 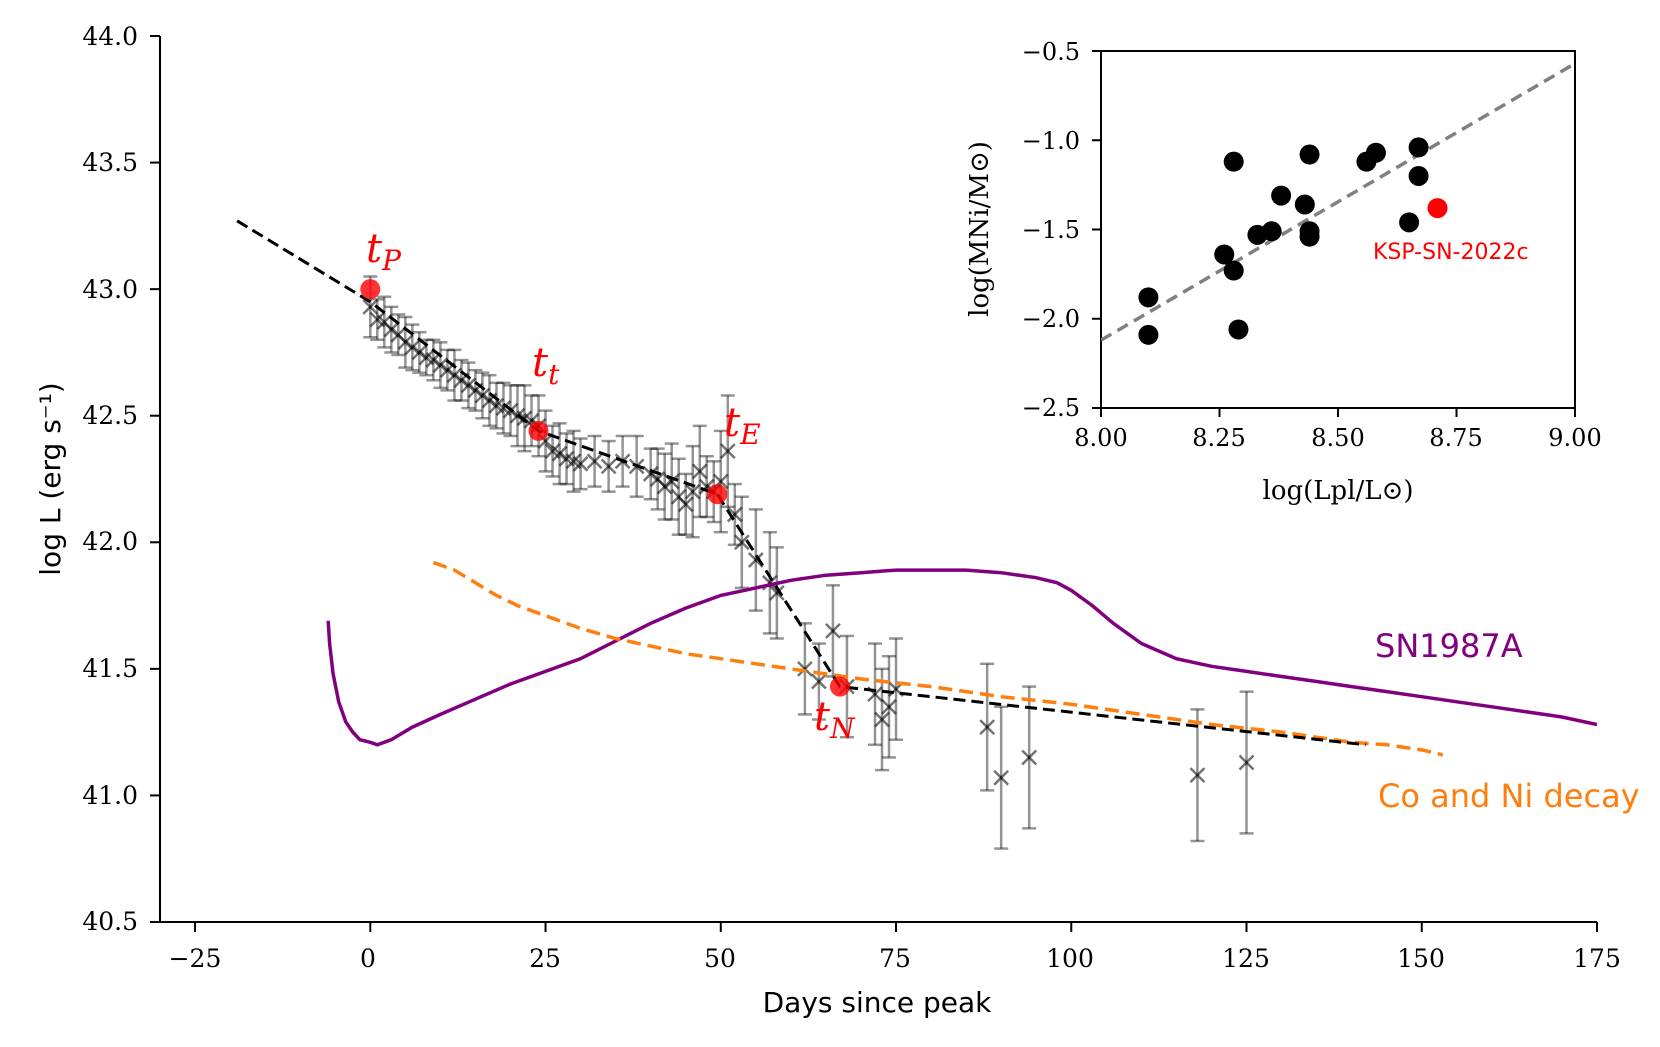 What do you see at coordinates (980, 229) in the screenshot?
I see `inset-y-axis-label: log(MNi/M⊙)` at bounding box center [980, 229].